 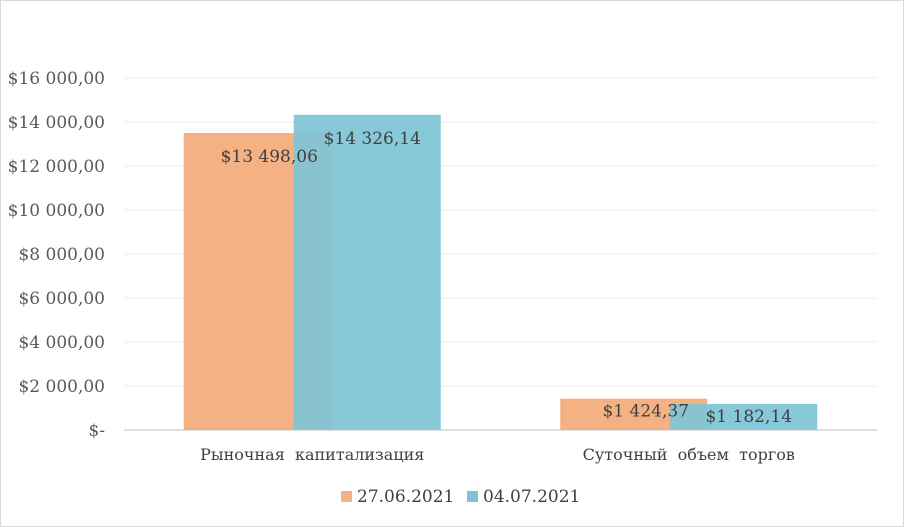 What do you see at coordinates (61, 299) in the screenshot?
I see `y-tick-label: $6 000,00` at bounding box center [61, 299].